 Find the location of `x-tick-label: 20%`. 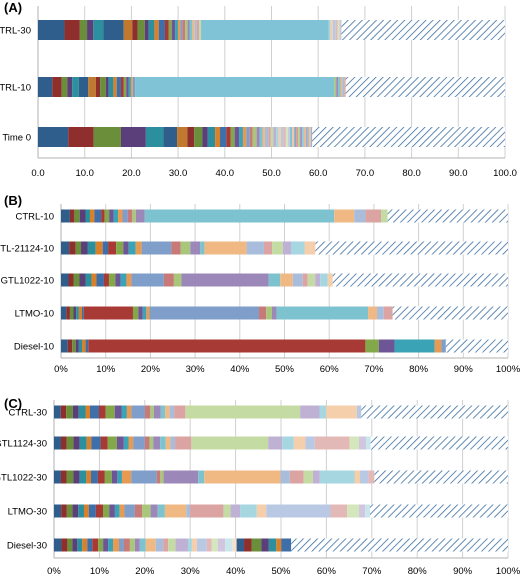

x-tick-label: 20% is located at coordinates (145, 571).